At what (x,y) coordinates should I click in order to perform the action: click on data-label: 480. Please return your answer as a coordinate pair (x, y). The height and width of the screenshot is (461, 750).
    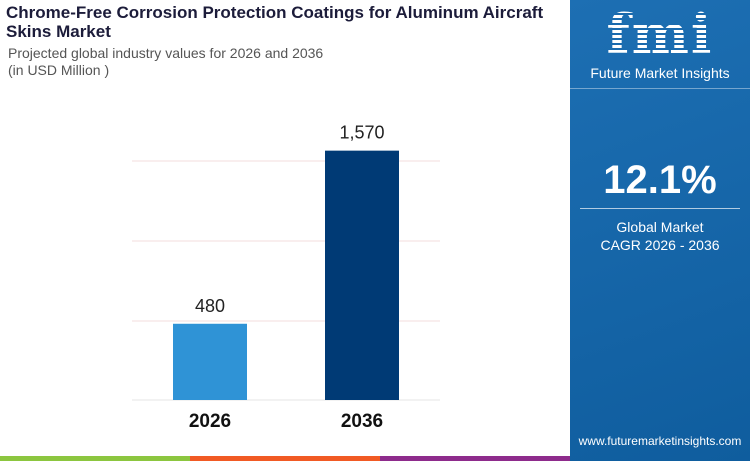
    Looking at the image, I should click on (210, 306).